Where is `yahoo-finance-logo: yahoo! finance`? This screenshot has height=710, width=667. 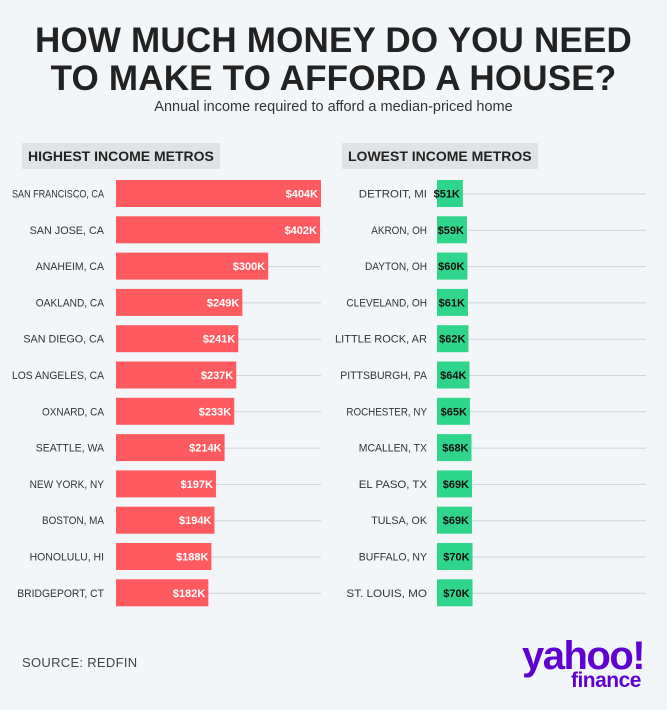
yahoo-finance-logo: yahoo! finance is located at coordinates (584, 663).